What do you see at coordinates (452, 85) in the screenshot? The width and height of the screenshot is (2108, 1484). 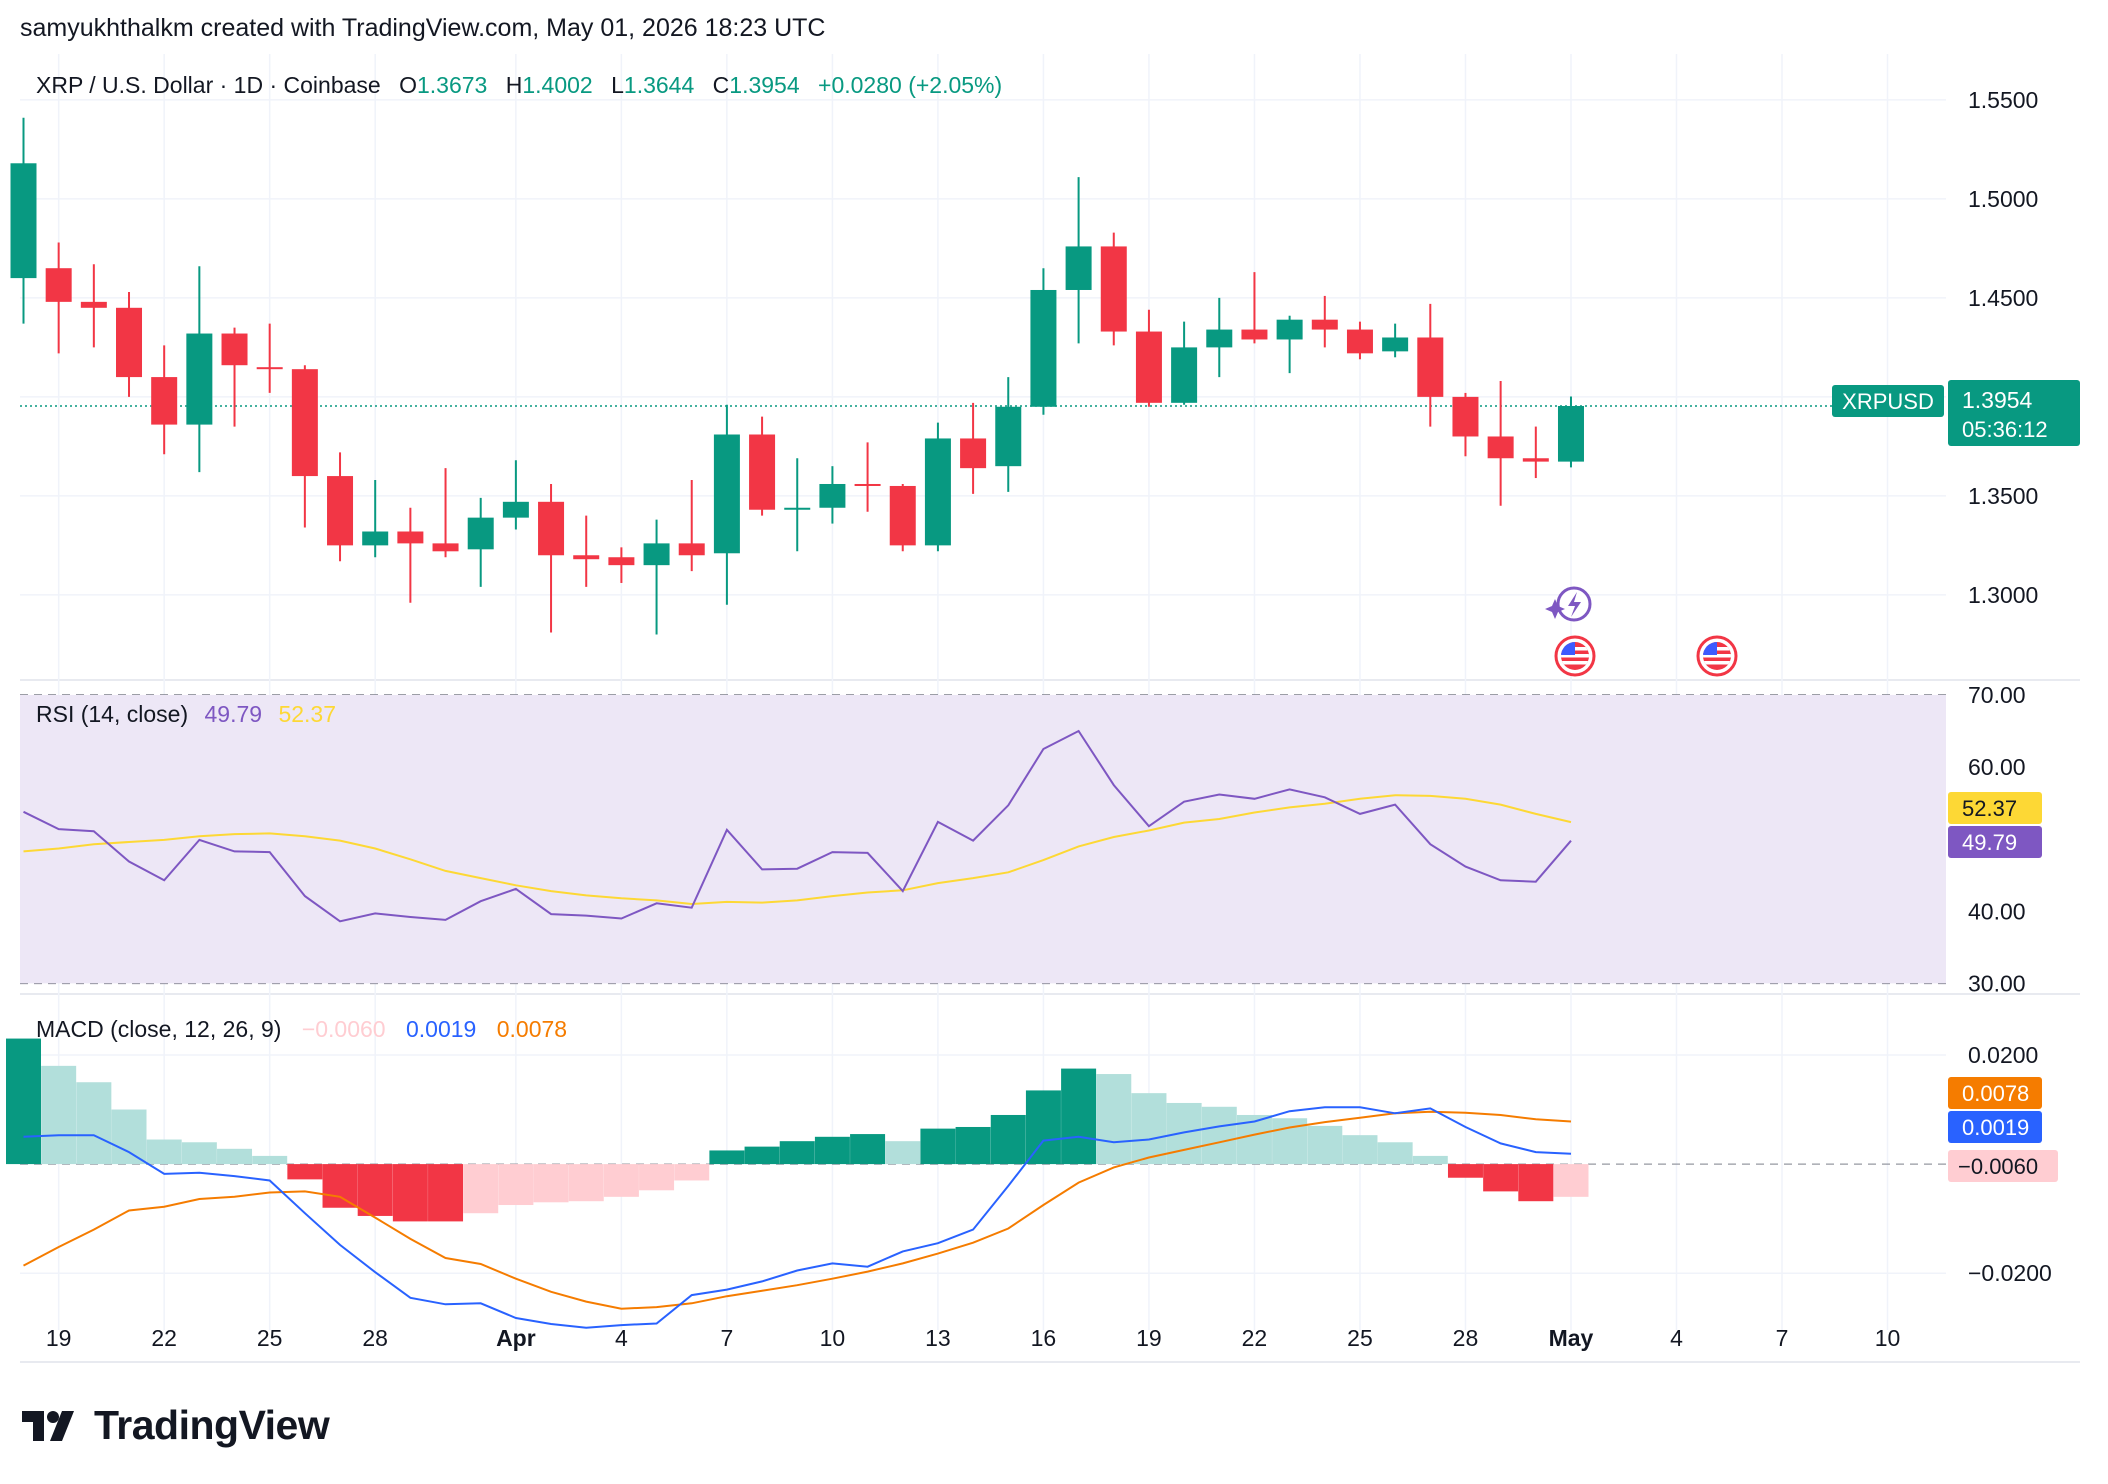 I see `ohlc-open: 1.3673` at bounding box center [452, 85].